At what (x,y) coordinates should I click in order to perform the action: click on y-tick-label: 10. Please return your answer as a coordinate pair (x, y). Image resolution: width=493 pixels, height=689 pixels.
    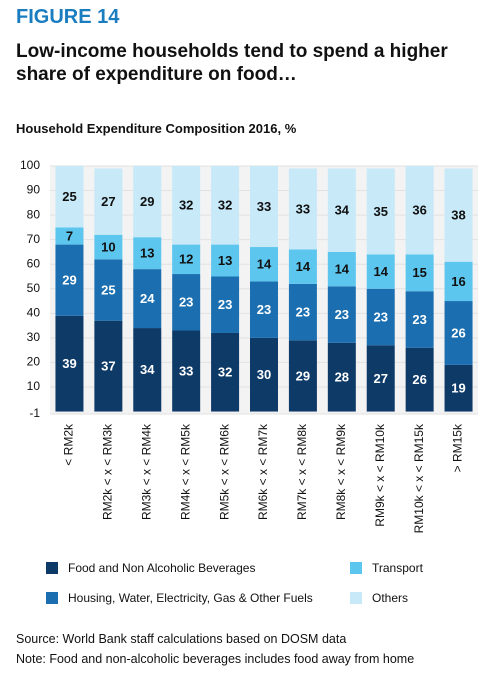
    Looking at the image, I should click on (34, 386).